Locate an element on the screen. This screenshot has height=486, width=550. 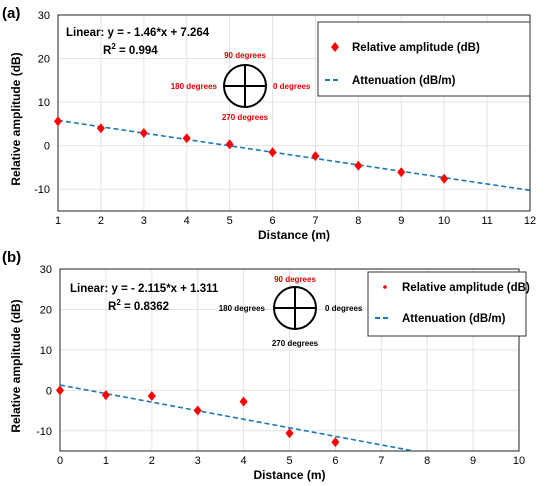
x-tick-label: 0 is located at coordinates (60, 461).